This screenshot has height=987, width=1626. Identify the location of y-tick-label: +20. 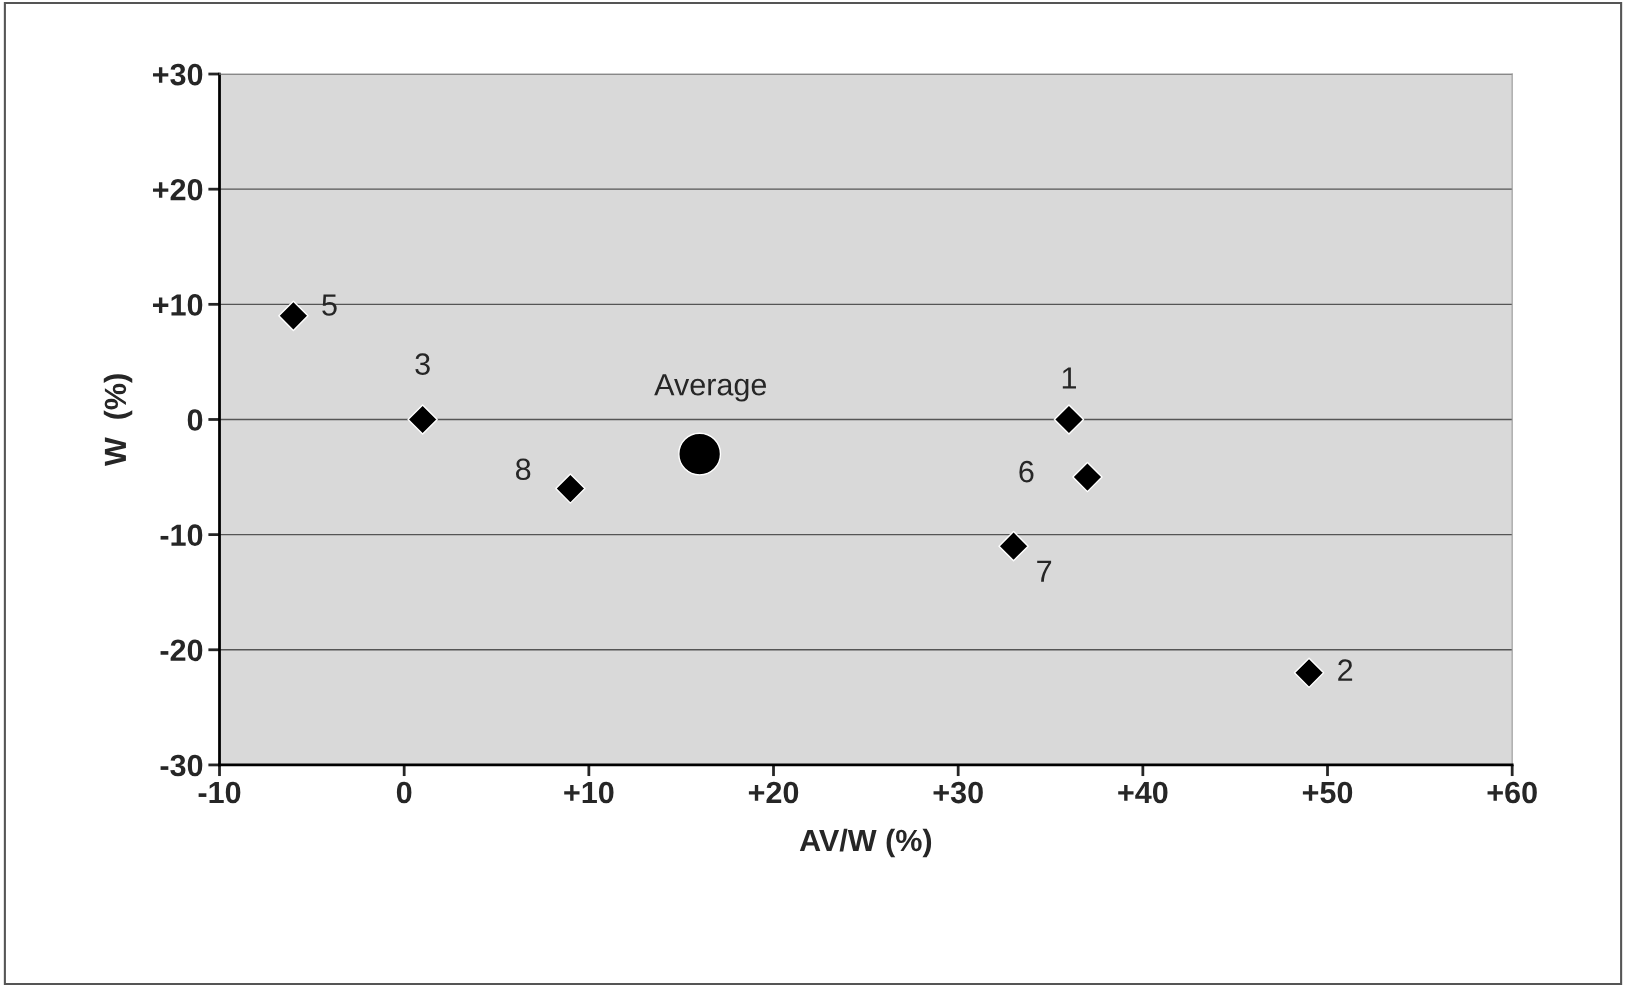
(177, 189).